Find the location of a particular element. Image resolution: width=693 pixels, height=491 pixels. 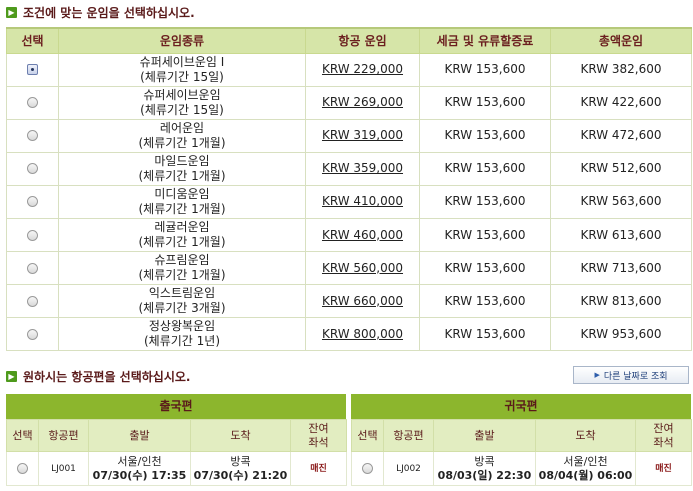

fare-type-name: 슈퍼세이브운임 is located at coordinates (182, 94).